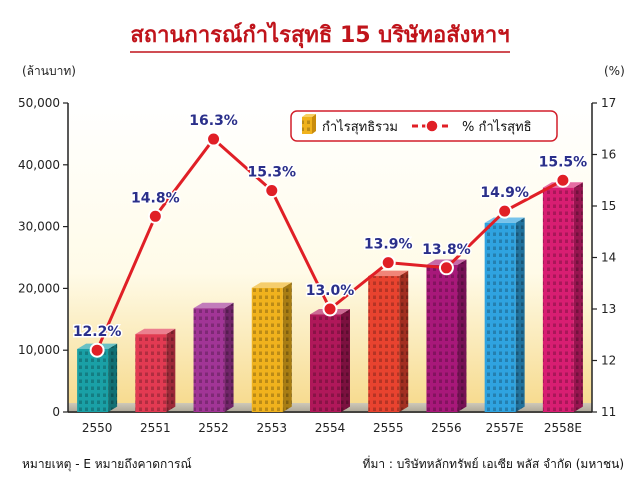  What do you see at coordinates (49, 71) in the screenshot?
I see `y-axis-left-label: (ล้านบาท)` at bounding box center [49, 71].